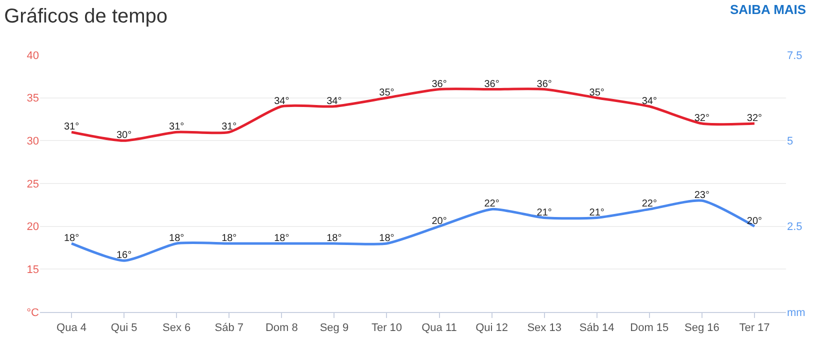 Image resolution: width=826 pixels, height=346 pixels. I want to click on y2-tick-label: 5, so click(790, 142).